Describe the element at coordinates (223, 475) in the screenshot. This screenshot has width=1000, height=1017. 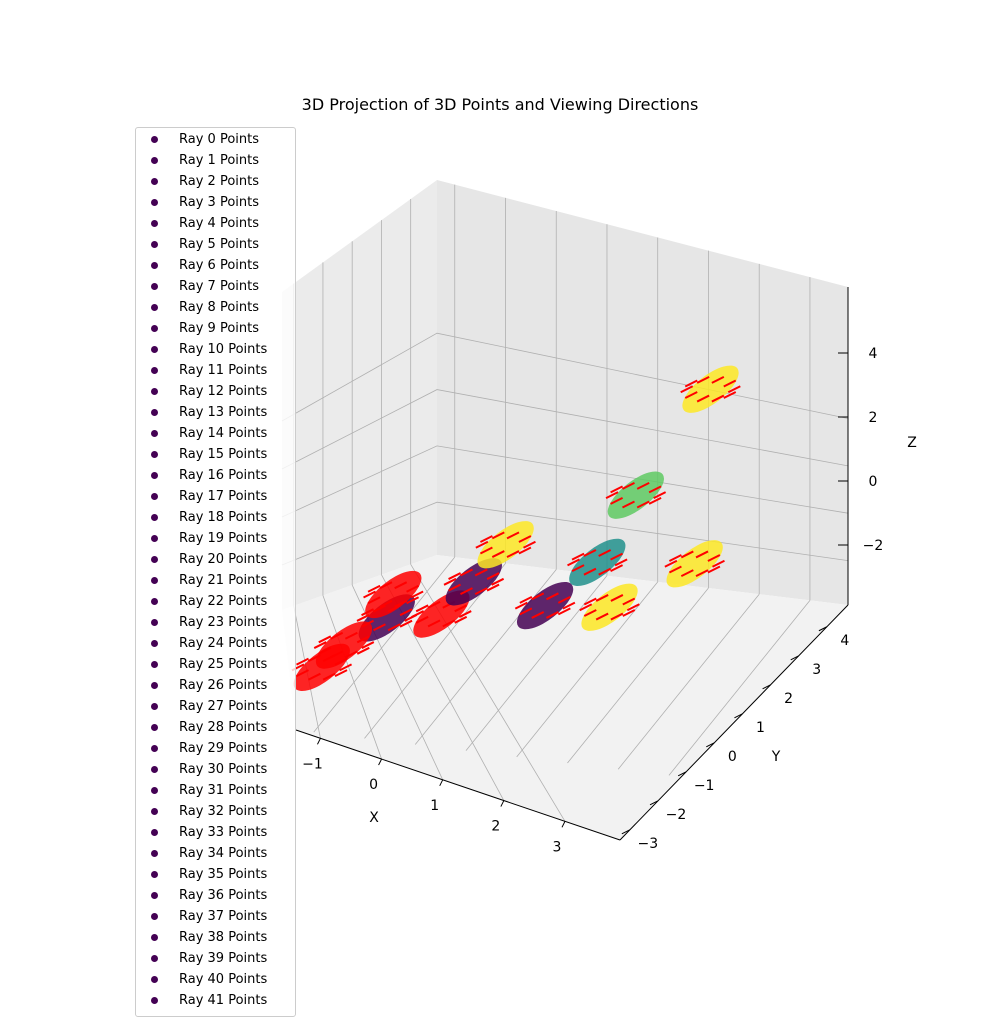
I see `legend-label: Ray 16 Points` at that location.